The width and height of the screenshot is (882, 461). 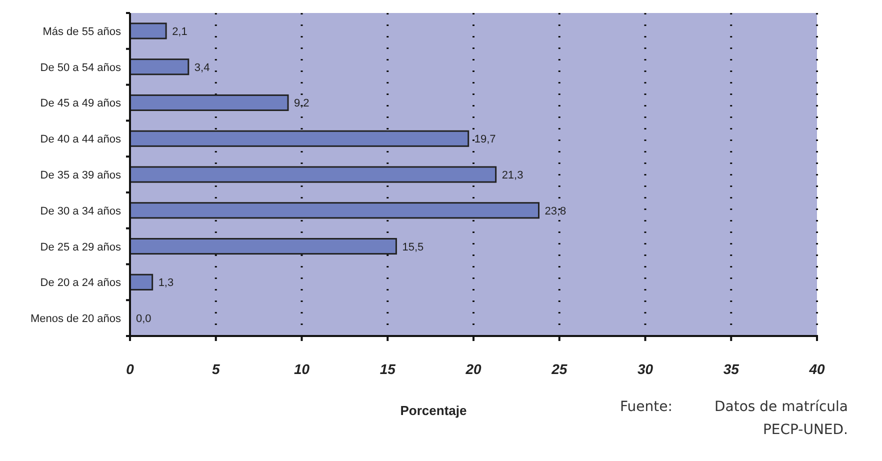 I want to click on y-tick-label: De 45 a 49 años, so click(x=81, y=104).